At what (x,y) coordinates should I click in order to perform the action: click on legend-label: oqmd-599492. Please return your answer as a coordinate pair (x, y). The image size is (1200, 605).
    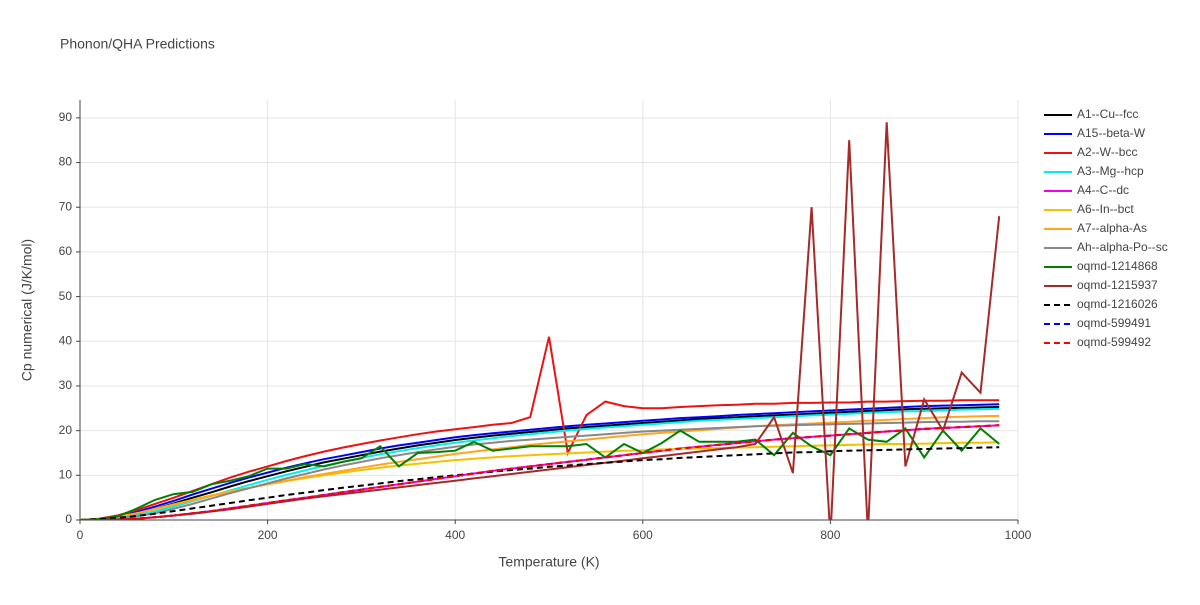
    Looking at the image, I should click on (1114, 342).